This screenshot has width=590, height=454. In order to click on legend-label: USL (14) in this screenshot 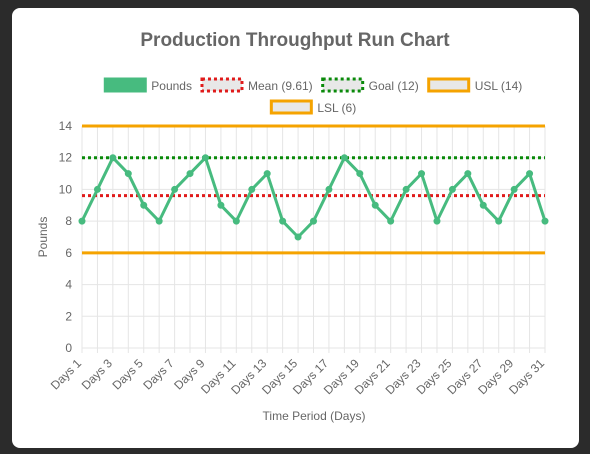, I will do `click(499, 86)`.